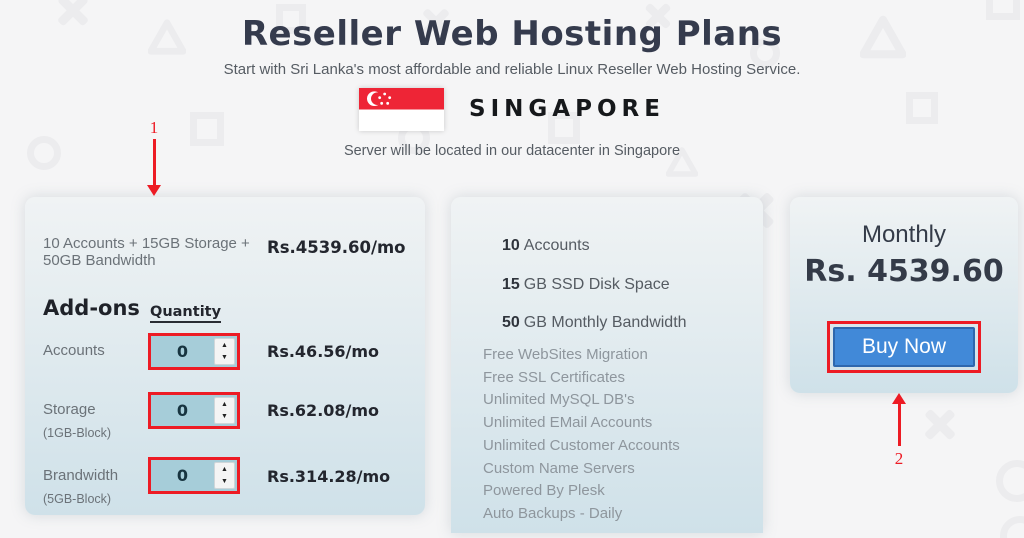 This screenshot has width=1024, height=538. Describe the element at coordinates (556, 245) in the screenshot. I see `spec-text: Accounts` at that location.